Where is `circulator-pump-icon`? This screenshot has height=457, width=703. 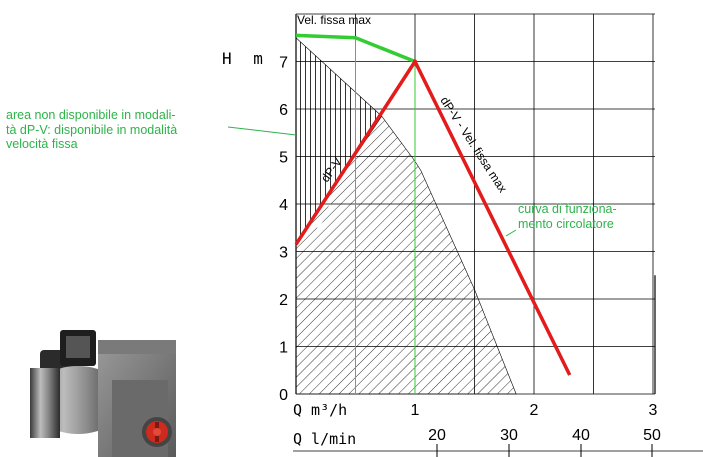
circulator-pump-icon is located at coordinates (103, 393).